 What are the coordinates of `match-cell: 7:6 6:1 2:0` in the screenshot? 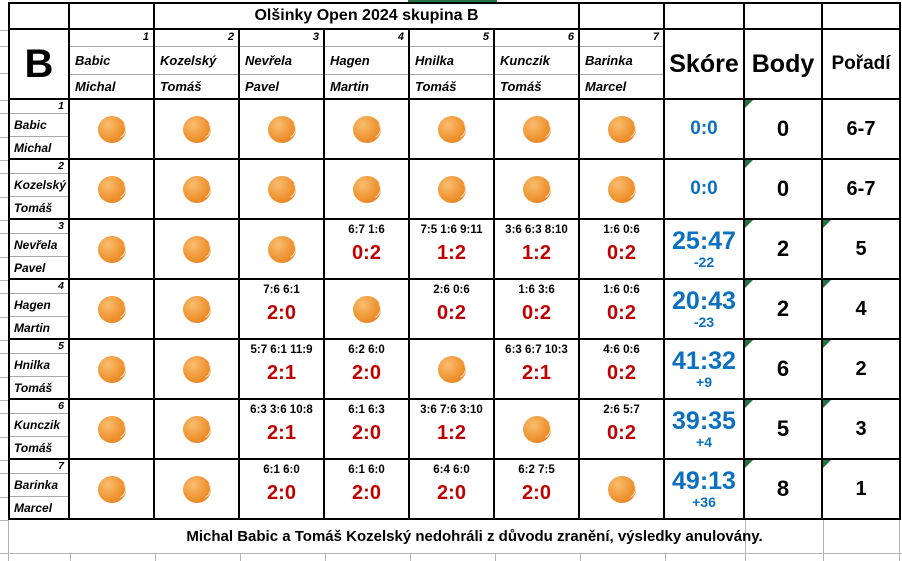 It's located at (282, 310).